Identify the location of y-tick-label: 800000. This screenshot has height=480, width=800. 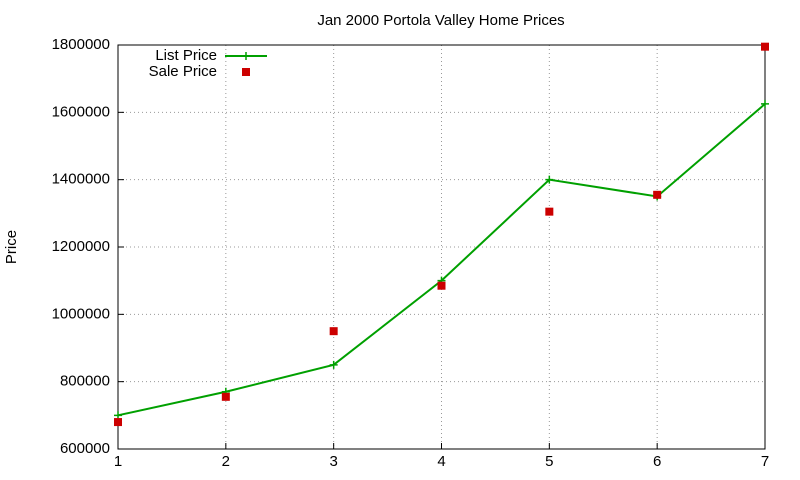
(85, 381).